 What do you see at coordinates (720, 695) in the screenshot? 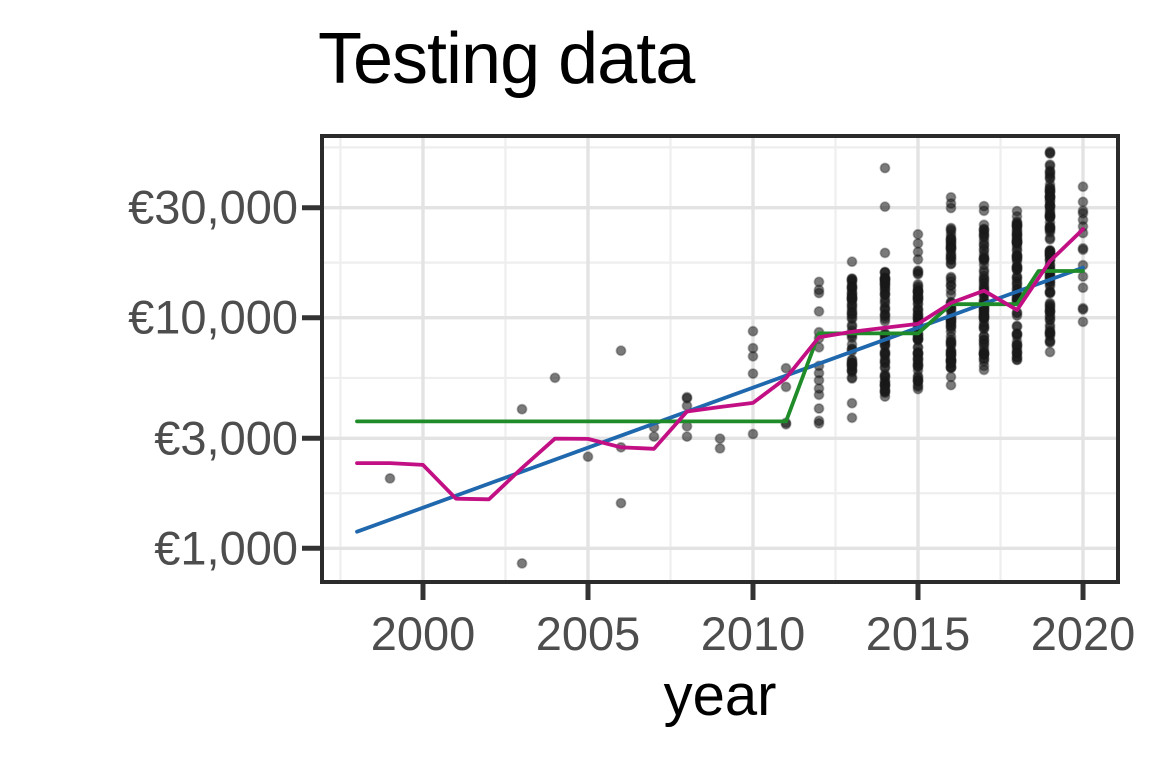
I see `x-axis-title: year` at bounding box center [720, 695].